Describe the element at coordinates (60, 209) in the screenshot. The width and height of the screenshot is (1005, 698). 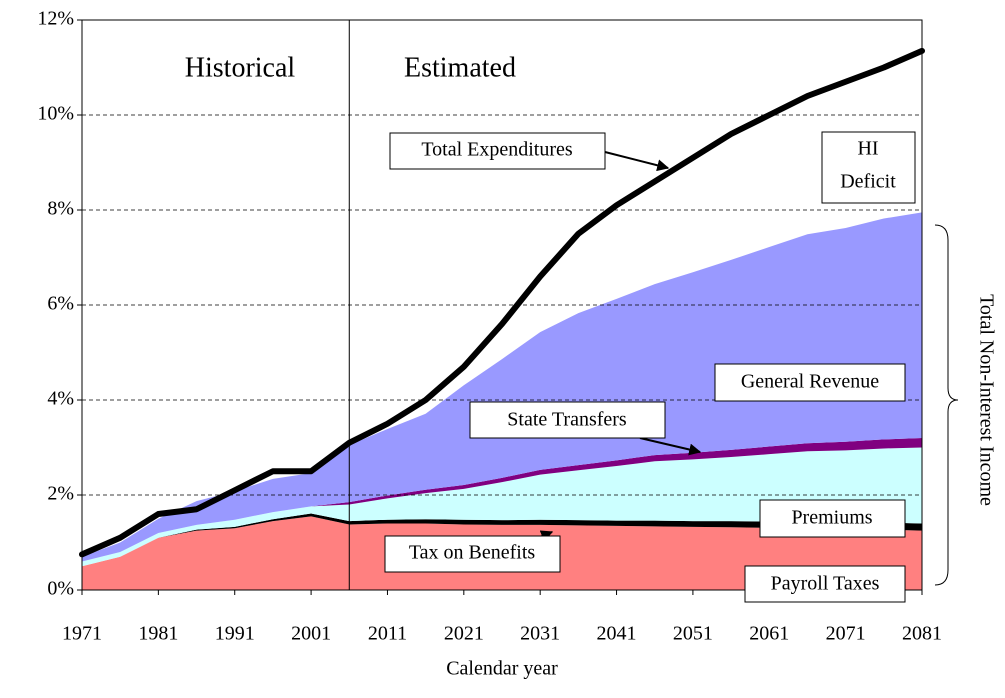
I see `y-tick-label: 8%` at that location.